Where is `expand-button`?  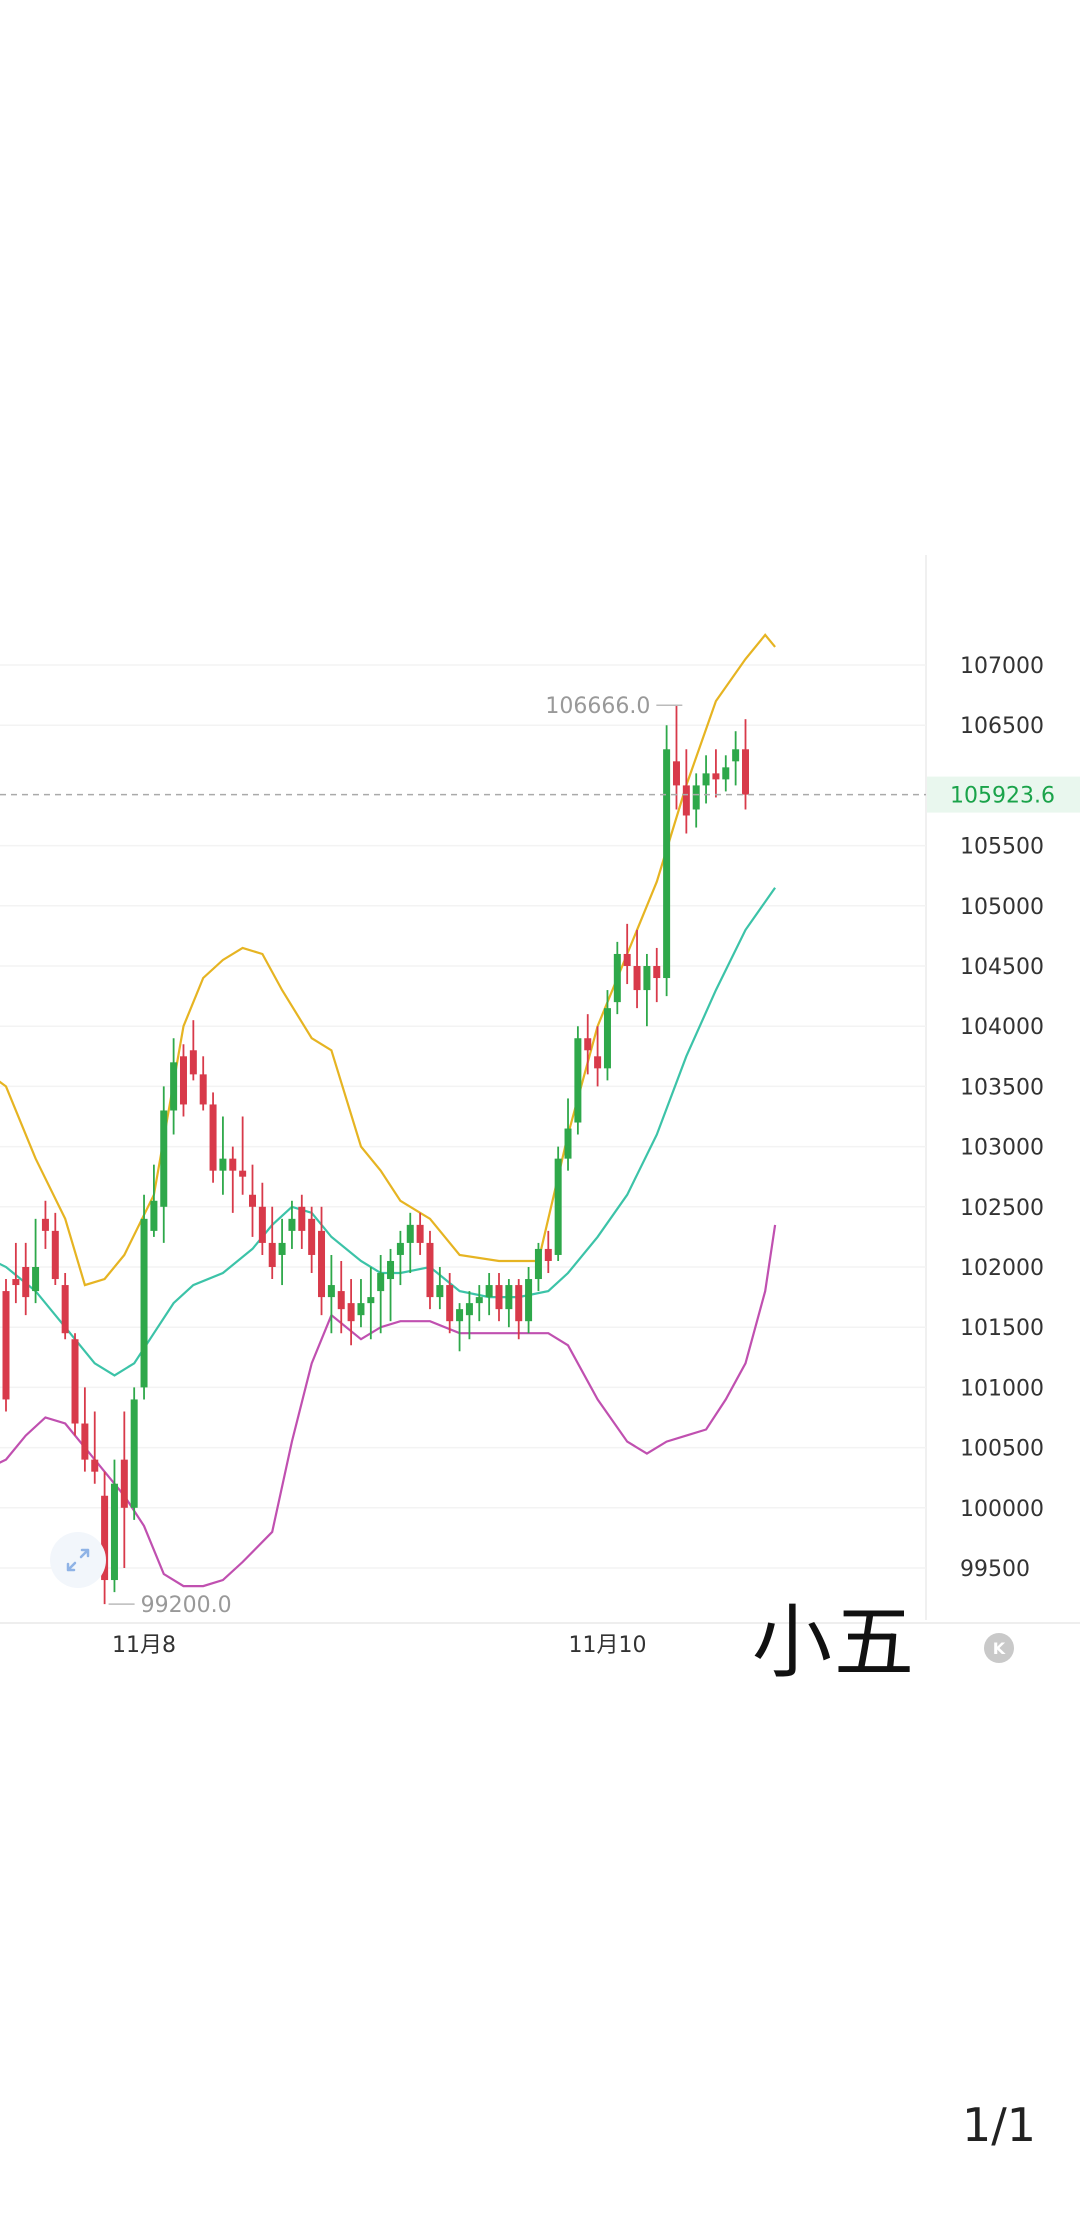 expand-button is located at coordinates (78, 1560).